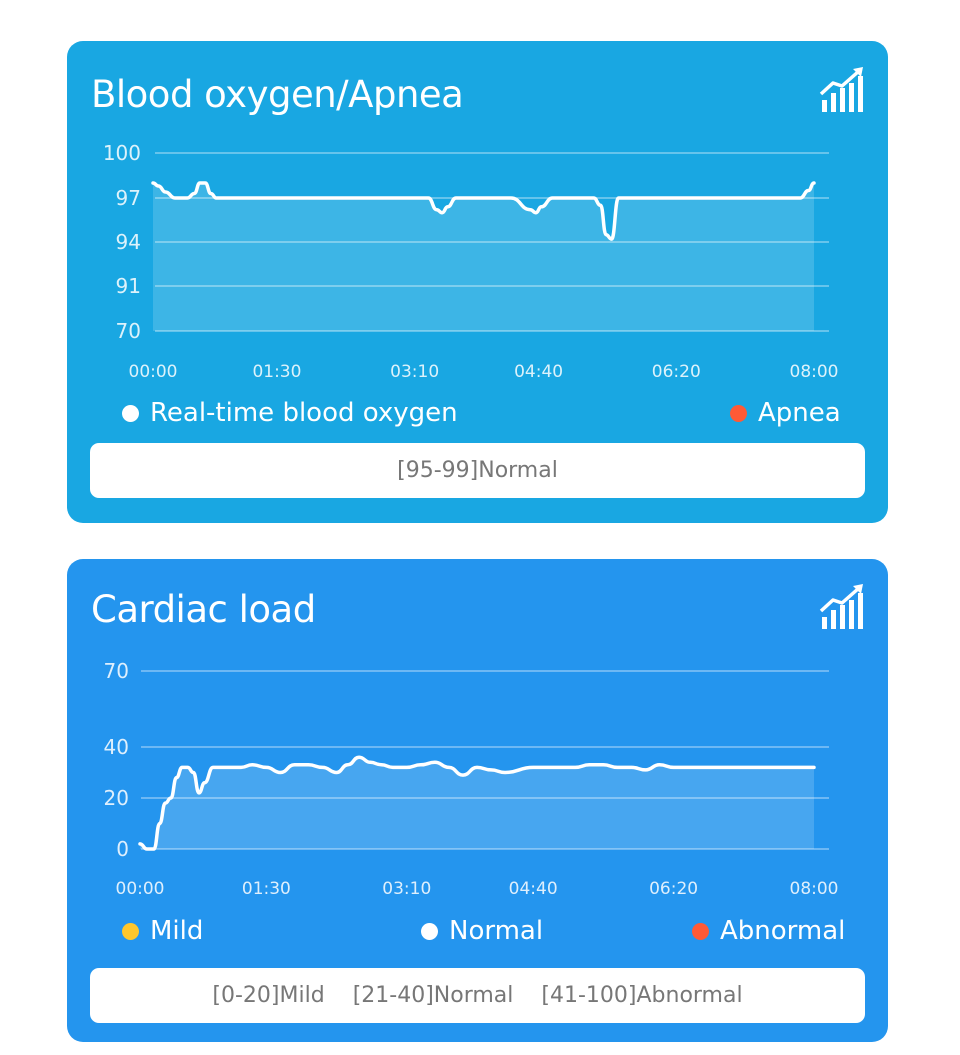 This screenshot has height=1055, width=960. What do you see at coordinates (128, 242) in the screenshot?
I see `y-tick-label: 94` at bounding box center [128, 242].